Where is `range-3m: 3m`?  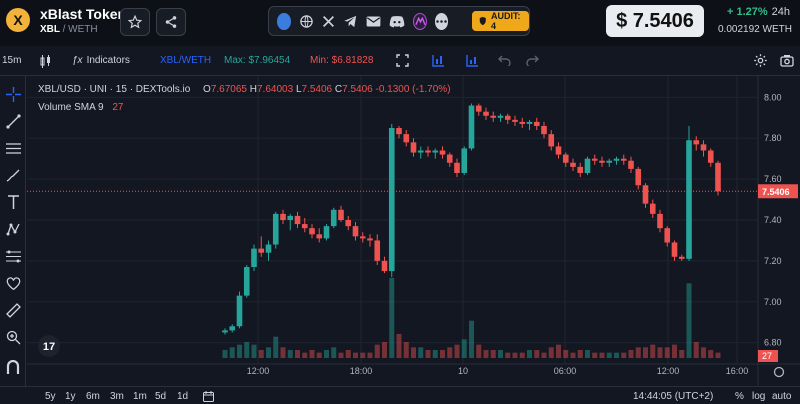 range-3m: 3m is located at coordinates (117, 396).